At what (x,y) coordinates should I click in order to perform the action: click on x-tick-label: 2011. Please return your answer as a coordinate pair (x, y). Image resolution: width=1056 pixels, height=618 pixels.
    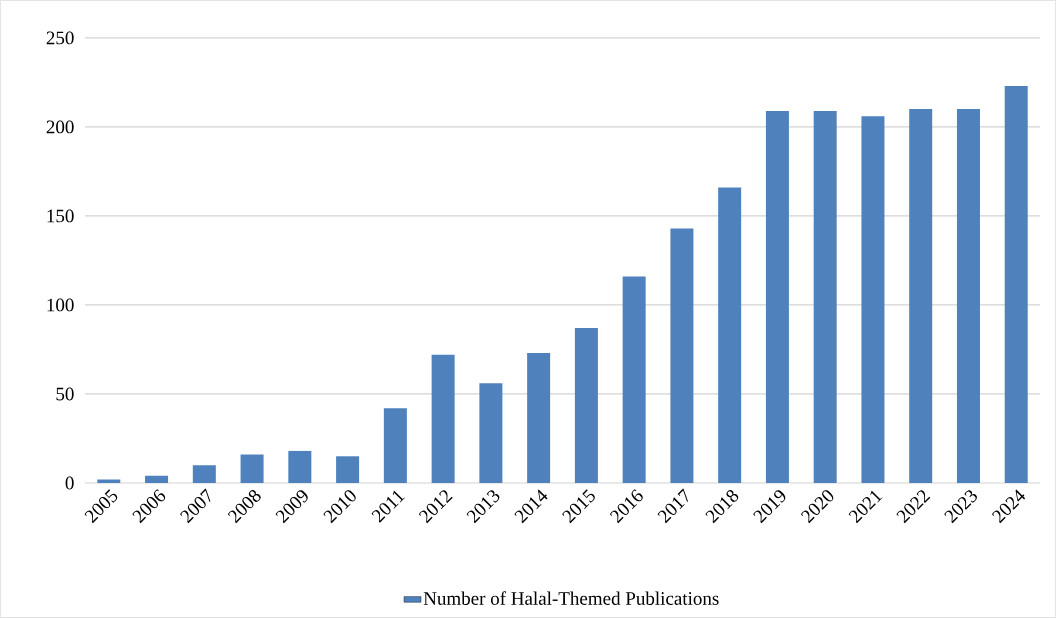
    Looking at the image, I should click on (388, 506).